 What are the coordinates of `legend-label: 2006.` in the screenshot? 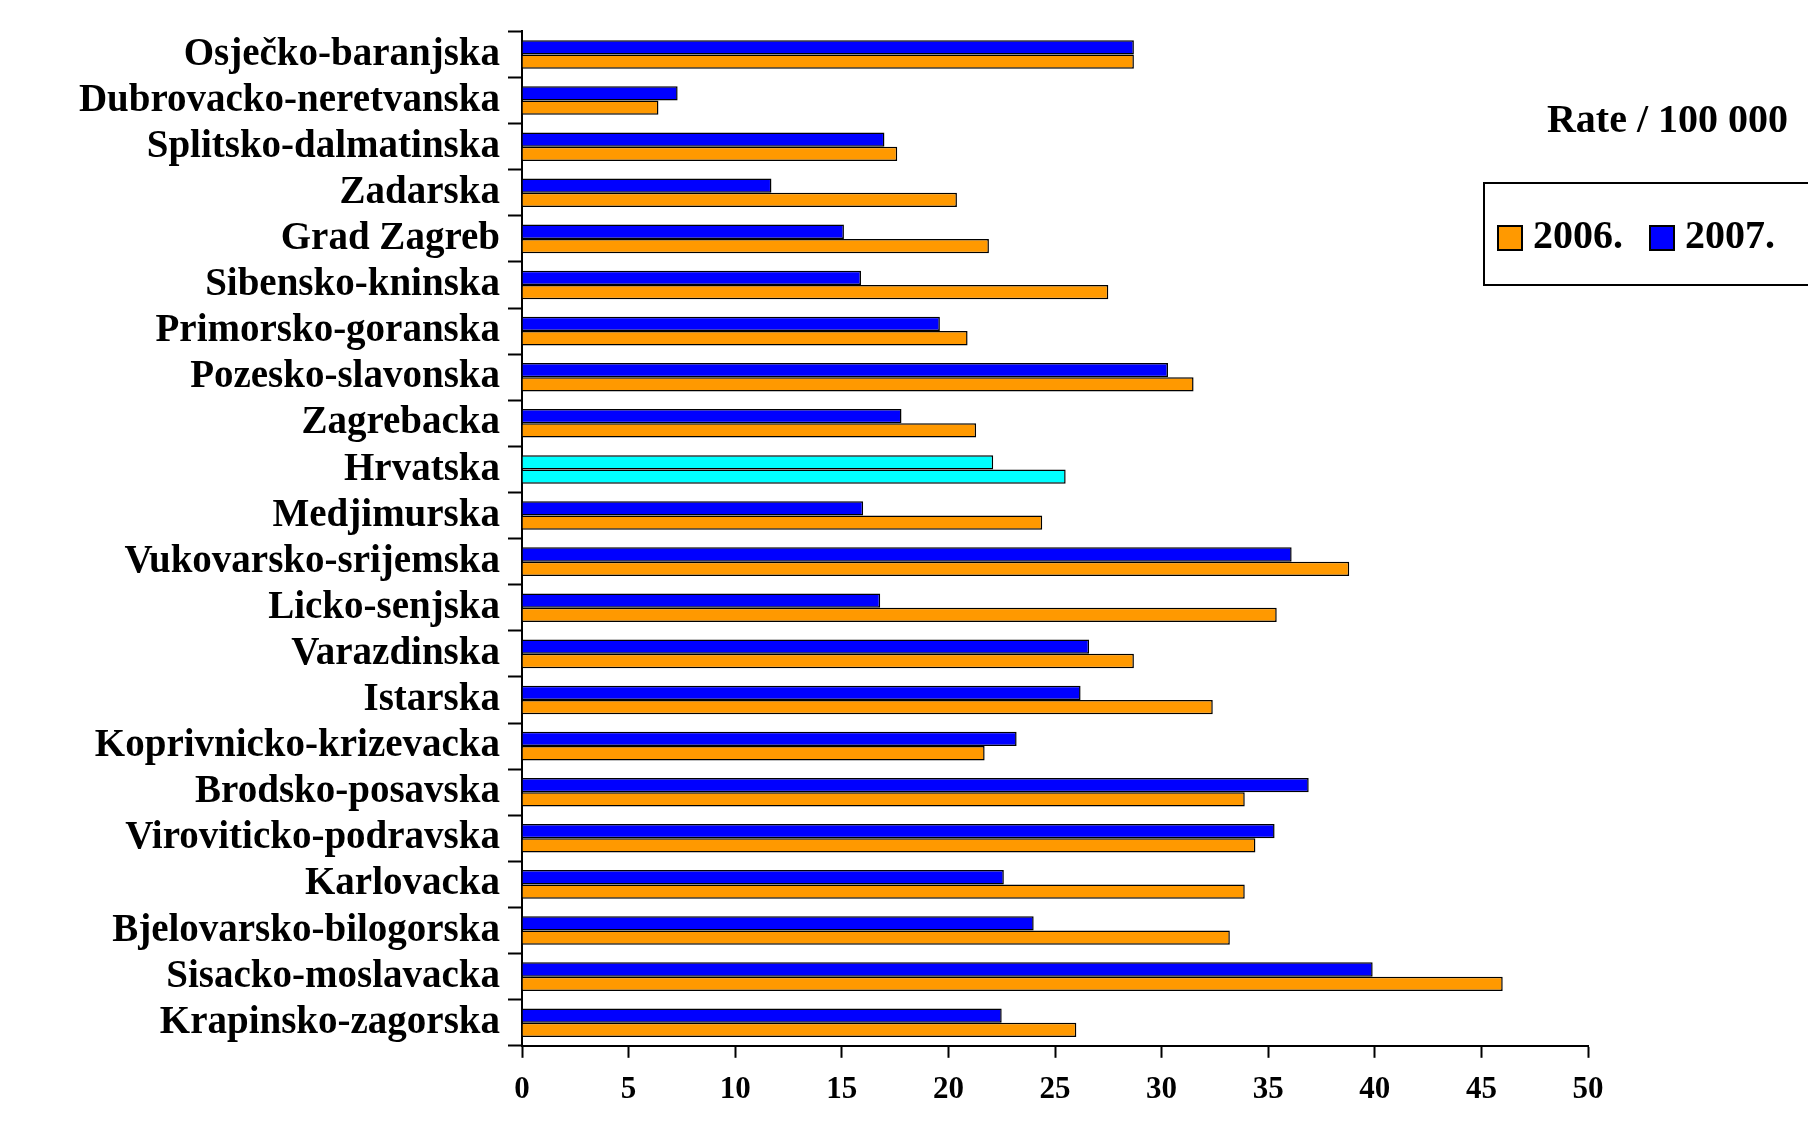 It's located at (1577, 234).